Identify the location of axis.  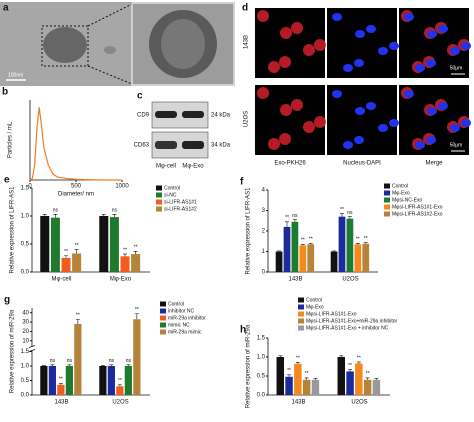
(75, 140).